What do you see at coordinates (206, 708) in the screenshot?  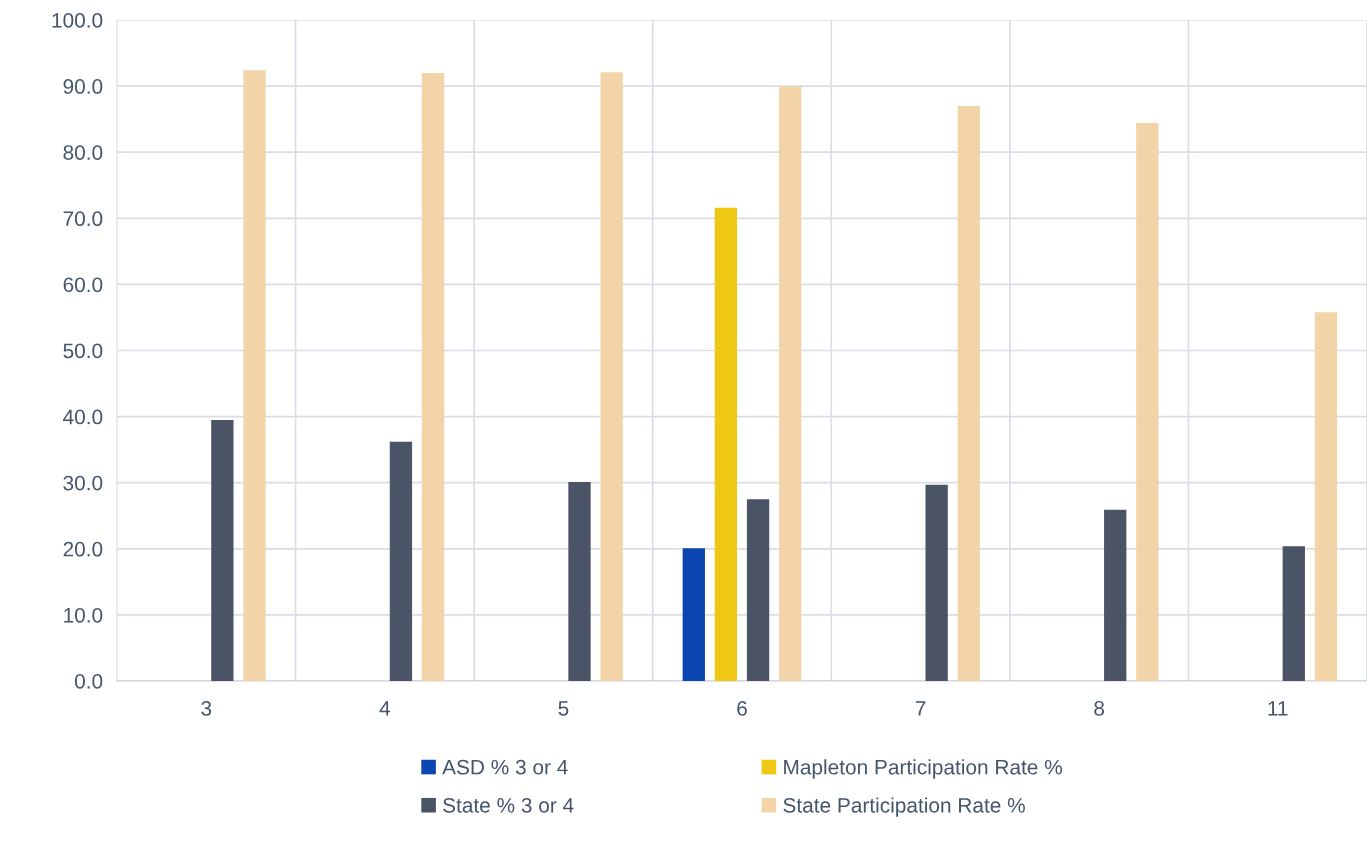 I see `x-tick-label: 3` at bounding box center [206, 708].